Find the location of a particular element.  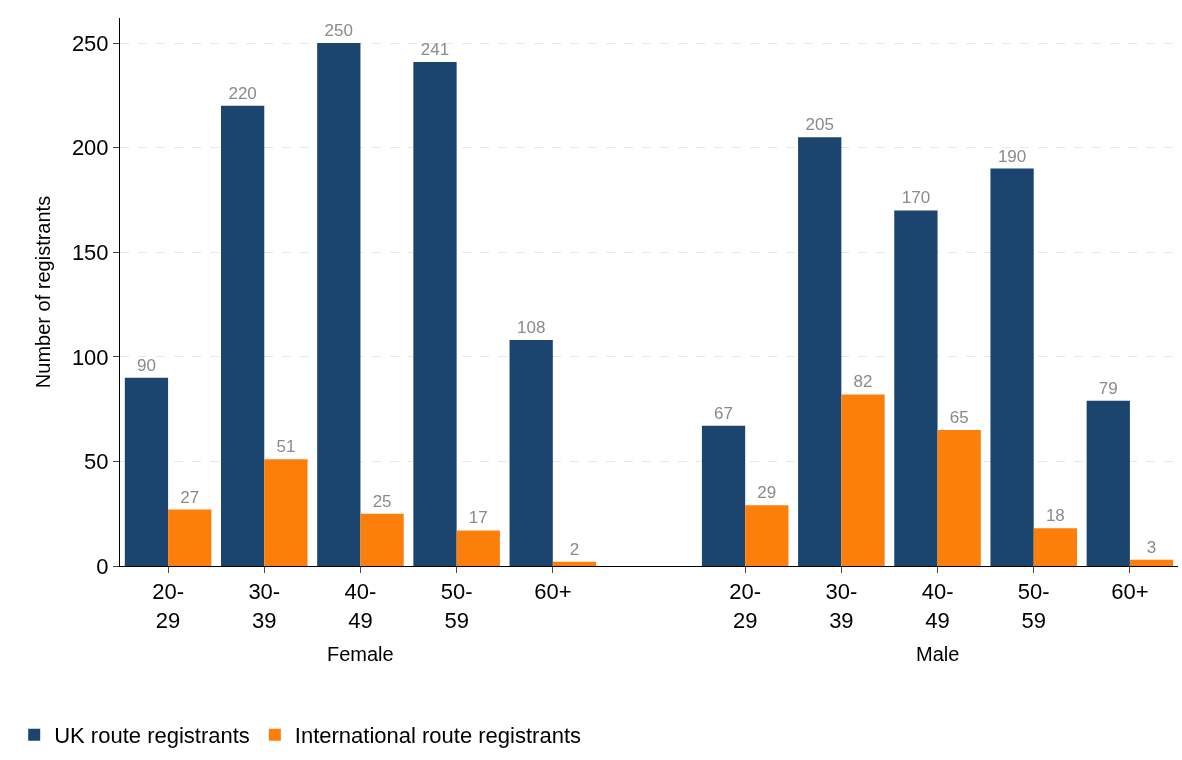

data-label: 51 is located at coordinates (286, 447).